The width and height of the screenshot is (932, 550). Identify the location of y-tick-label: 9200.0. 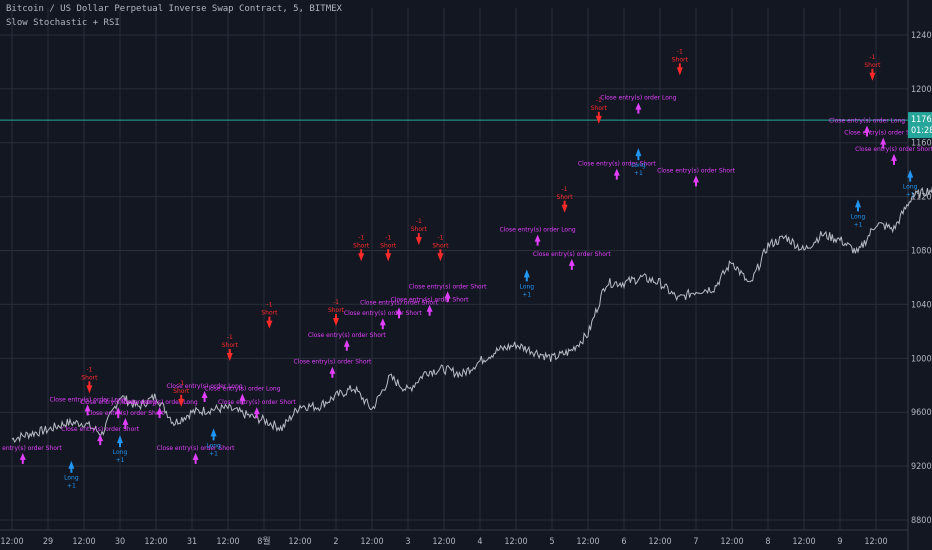
(921, 467).